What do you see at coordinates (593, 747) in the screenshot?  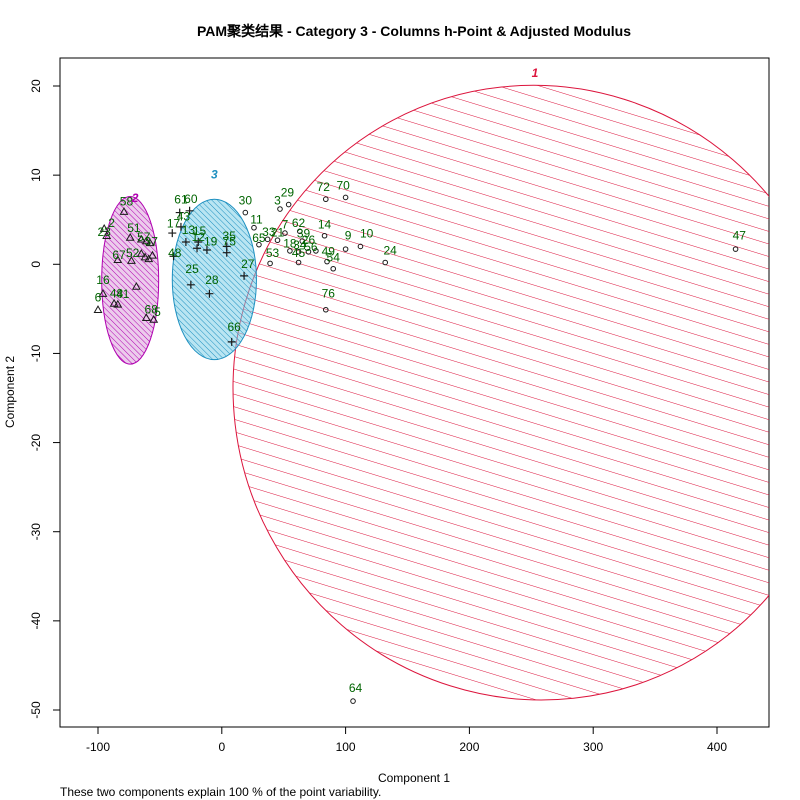 I see `x-tick-label: 300` at bounding box center [593, 747].